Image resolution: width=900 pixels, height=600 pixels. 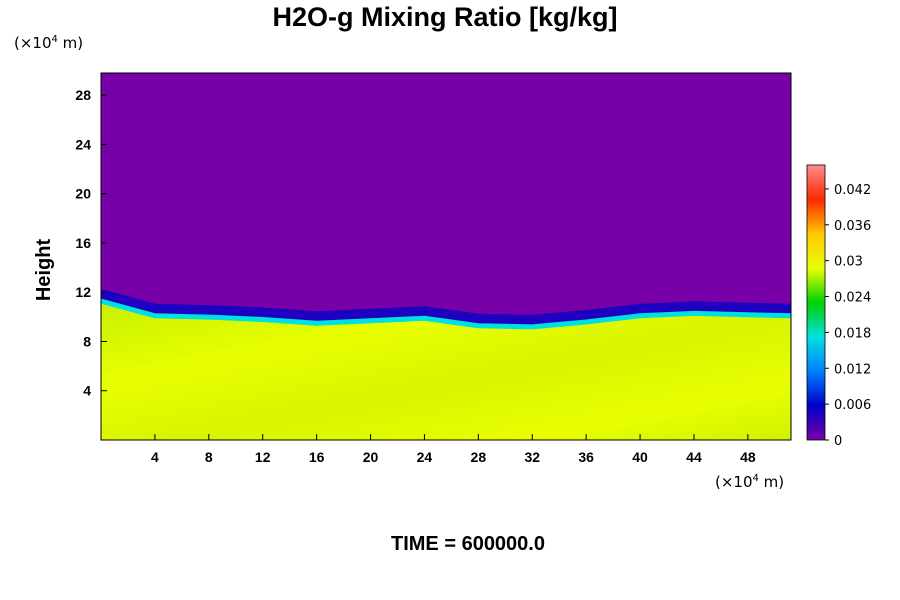 What do you see at coordinates (848, 262) in the screenshot?
I see `colorbar-tick-label: 0.03` at bounding box center [848, 262].